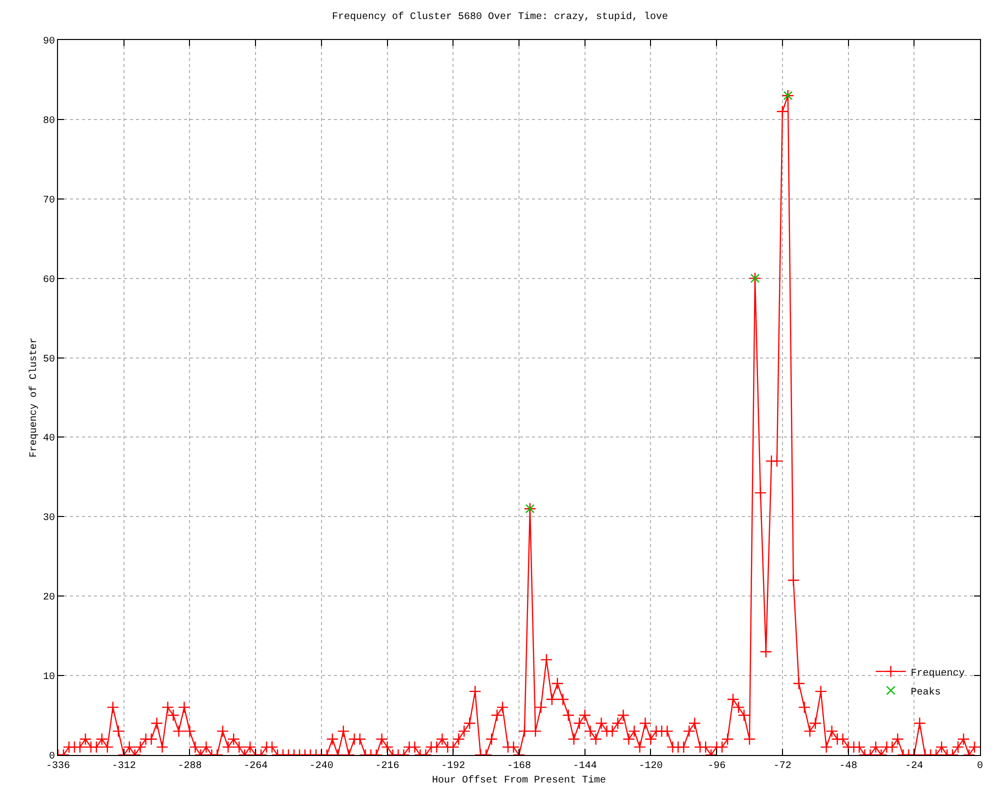  Describe the element at coordinates (256, 766) in the screenshot. I see `x-tick-label: -264` at that location.